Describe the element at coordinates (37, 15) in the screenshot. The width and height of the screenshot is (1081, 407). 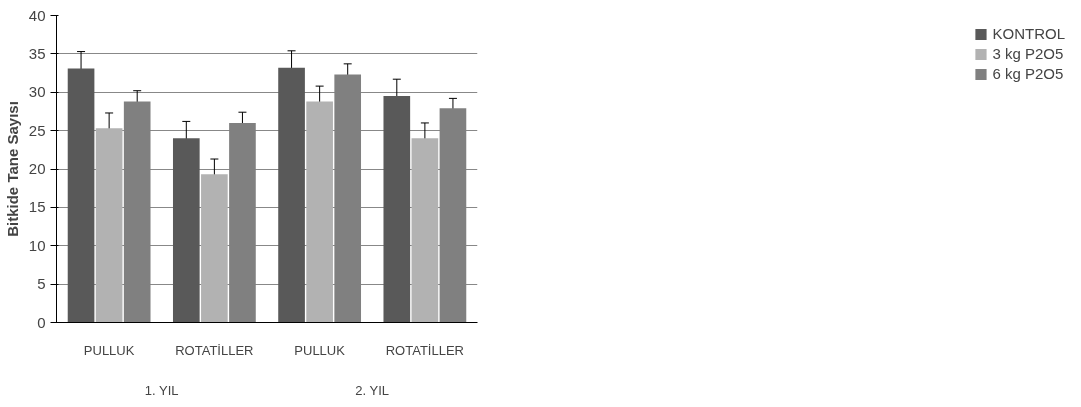
I see `y-tick-label: 40` at that location.